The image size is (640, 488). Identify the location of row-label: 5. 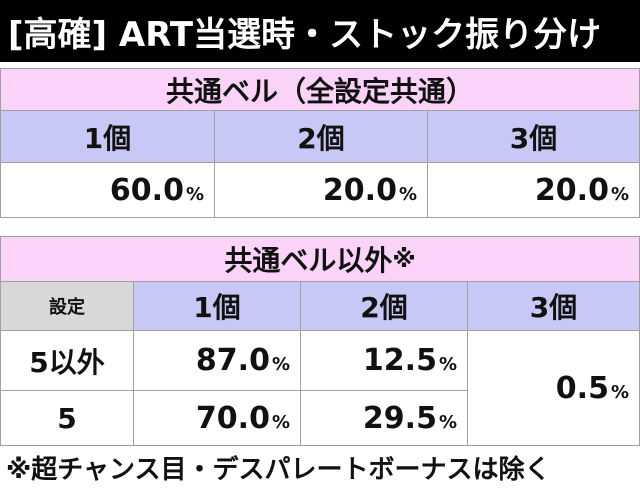
(67, 418).